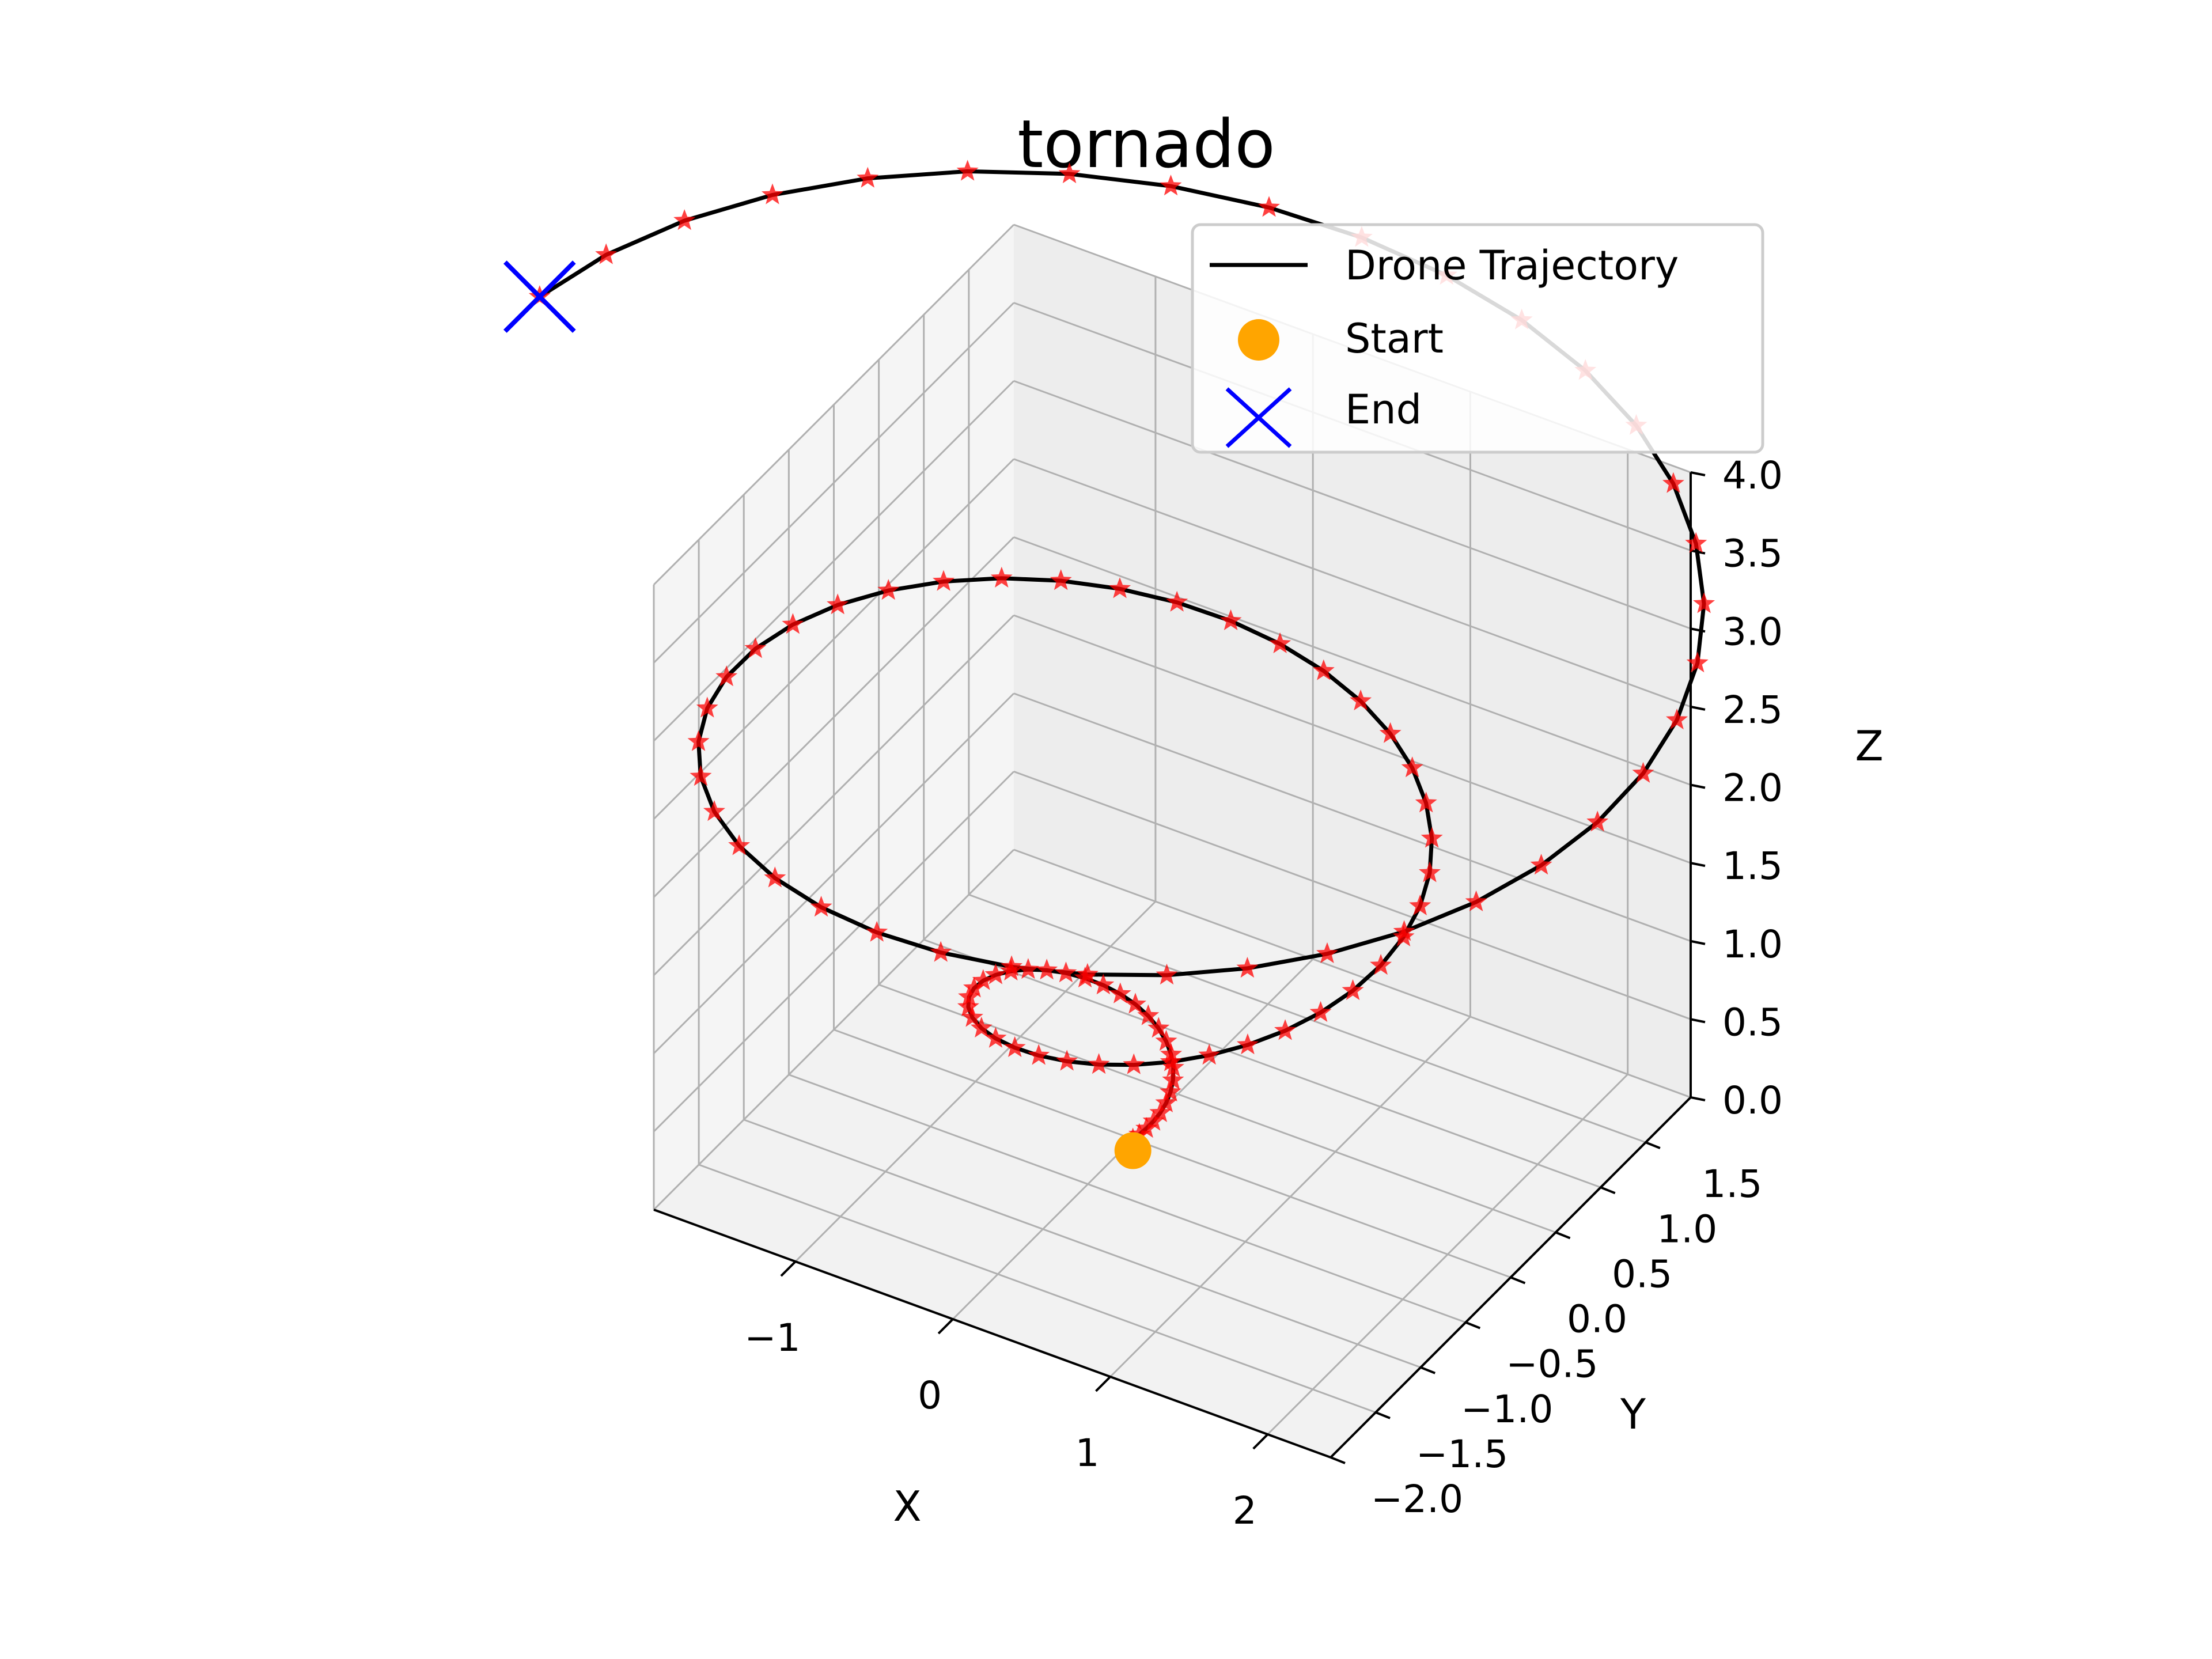 The width and height of the screenshot is (2212, 1659). I want to click on z-tick-label: 2.0, so click(1752, 788).